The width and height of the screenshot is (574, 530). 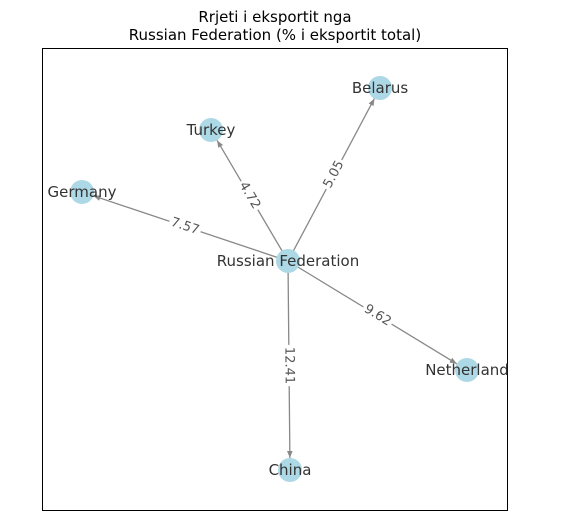 I want to click on edge-label-group-belarus: 5.05, so click(x=334, y=174).